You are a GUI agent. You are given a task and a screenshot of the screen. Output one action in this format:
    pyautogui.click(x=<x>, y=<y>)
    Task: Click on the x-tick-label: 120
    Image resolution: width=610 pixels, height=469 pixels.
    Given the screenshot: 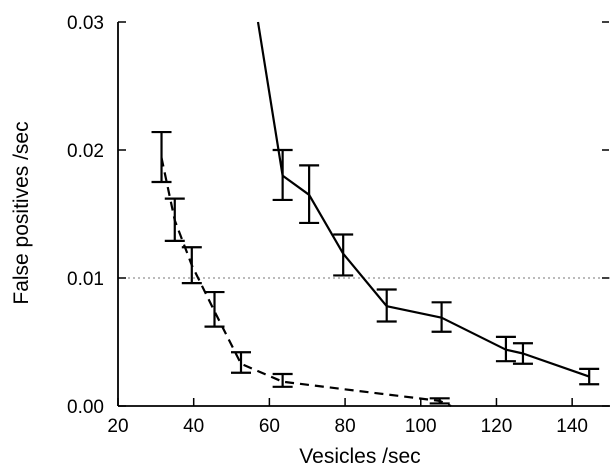 What is the action you would take?
    pyautogui.click(x=497, y=426)
    